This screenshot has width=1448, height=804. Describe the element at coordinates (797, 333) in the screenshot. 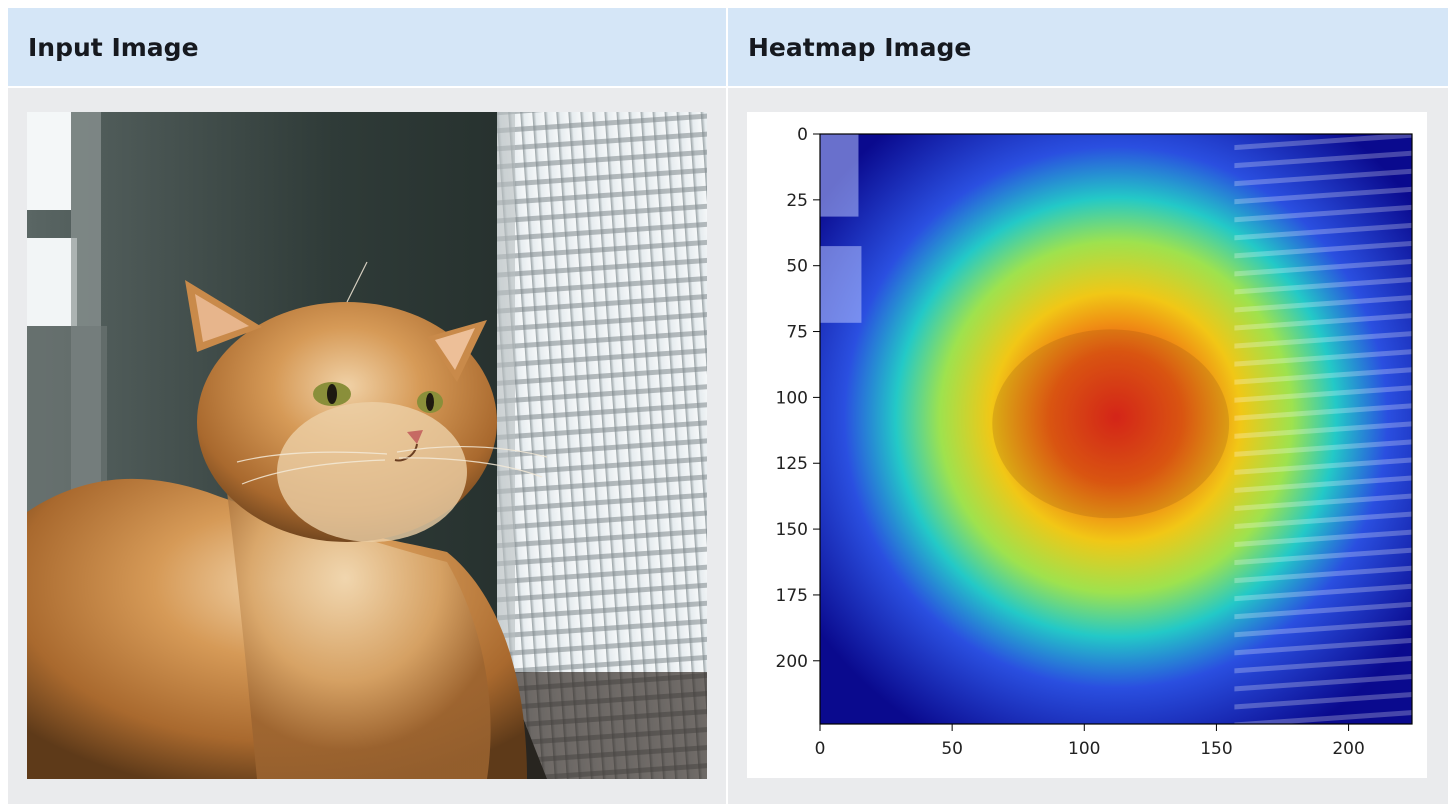

I see `y-tick-label: 75` at that location.